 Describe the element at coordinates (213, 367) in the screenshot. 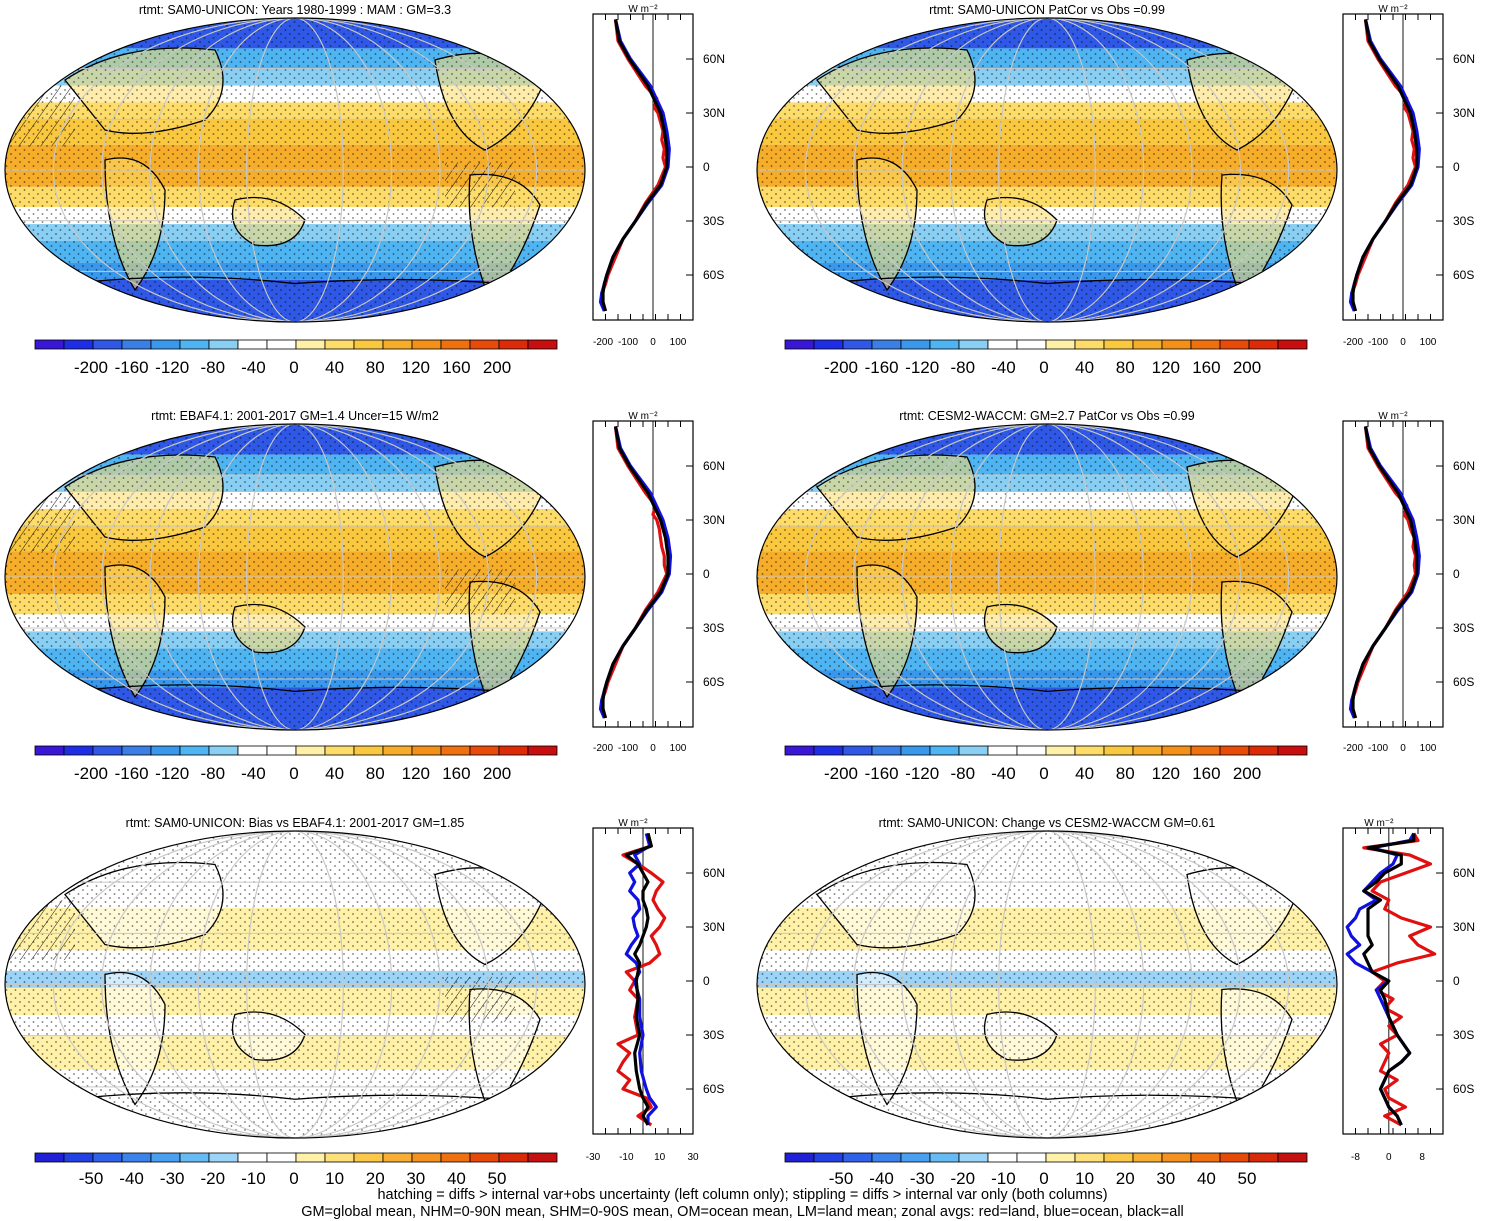

I see `colorbar-label: -80` at that location.